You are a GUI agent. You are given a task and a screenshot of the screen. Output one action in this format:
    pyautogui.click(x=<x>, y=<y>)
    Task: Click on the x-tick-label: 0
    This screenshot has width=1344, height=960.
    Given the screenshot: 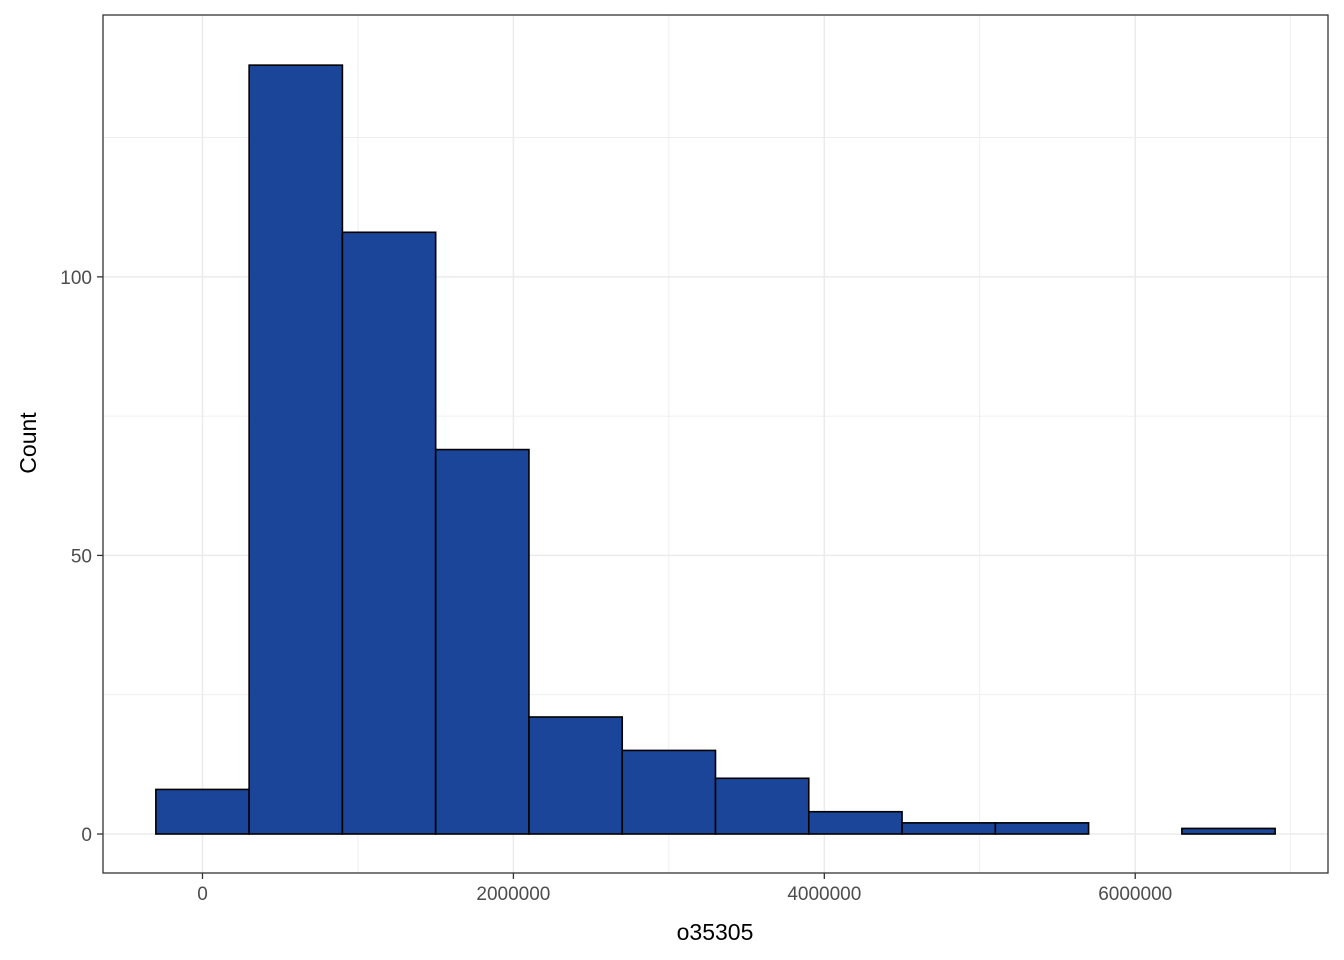 What is the action you would take?
    pyautogui.click(x=202, y=894)
    